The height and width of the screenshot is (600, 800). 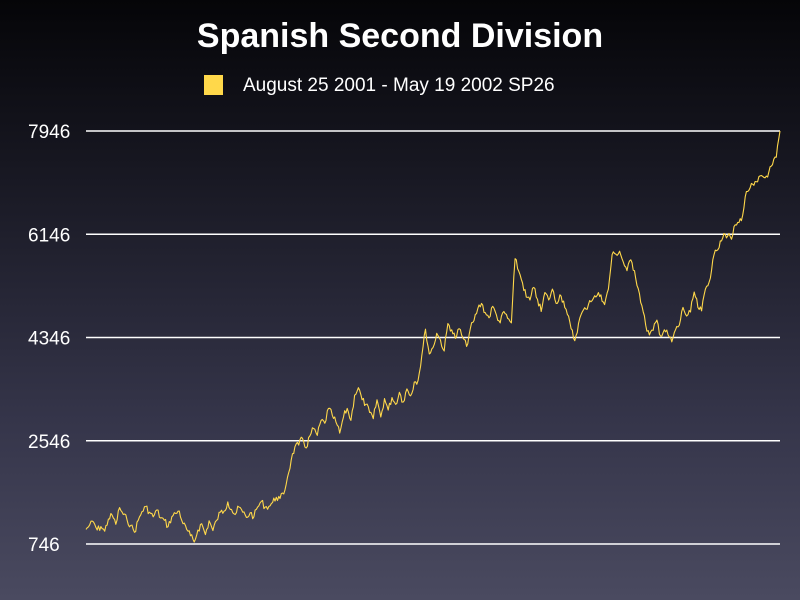 I want to click on y-tick-label: 7946, so click(x=49, y=132).